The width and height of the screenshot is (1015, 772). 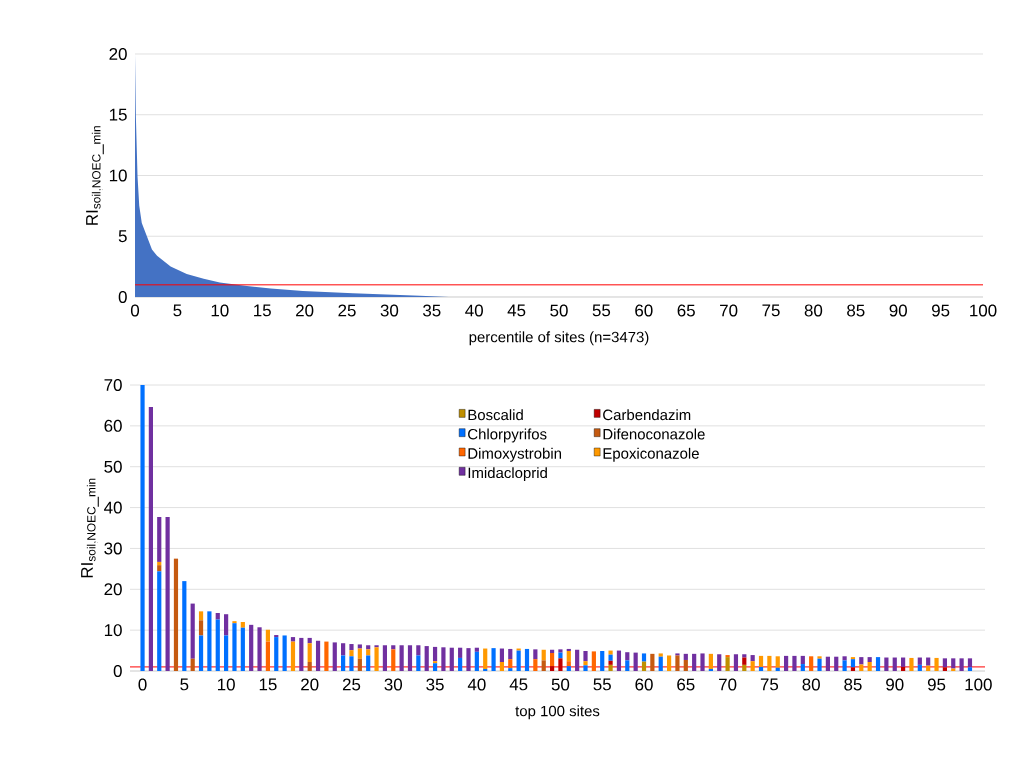 What do you see at coordinates (305, 310) in the screenshot?
I see `x-tick-label: 20` at bounding box center [305, 310].